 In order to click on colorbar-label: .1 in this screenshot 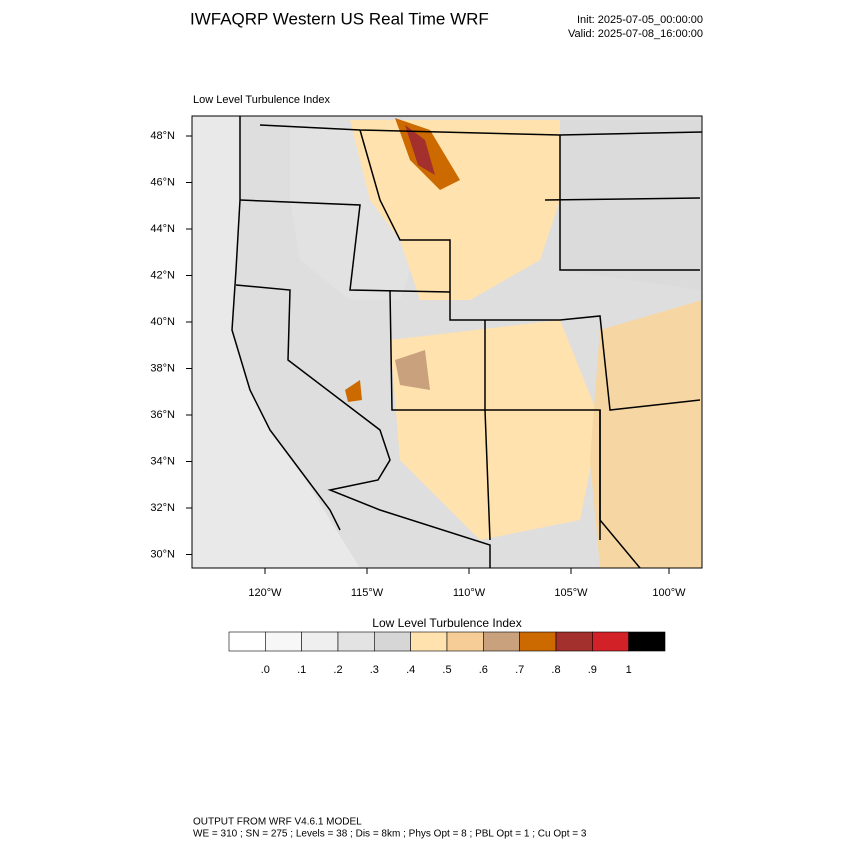, I will do `click(301, 670)`.